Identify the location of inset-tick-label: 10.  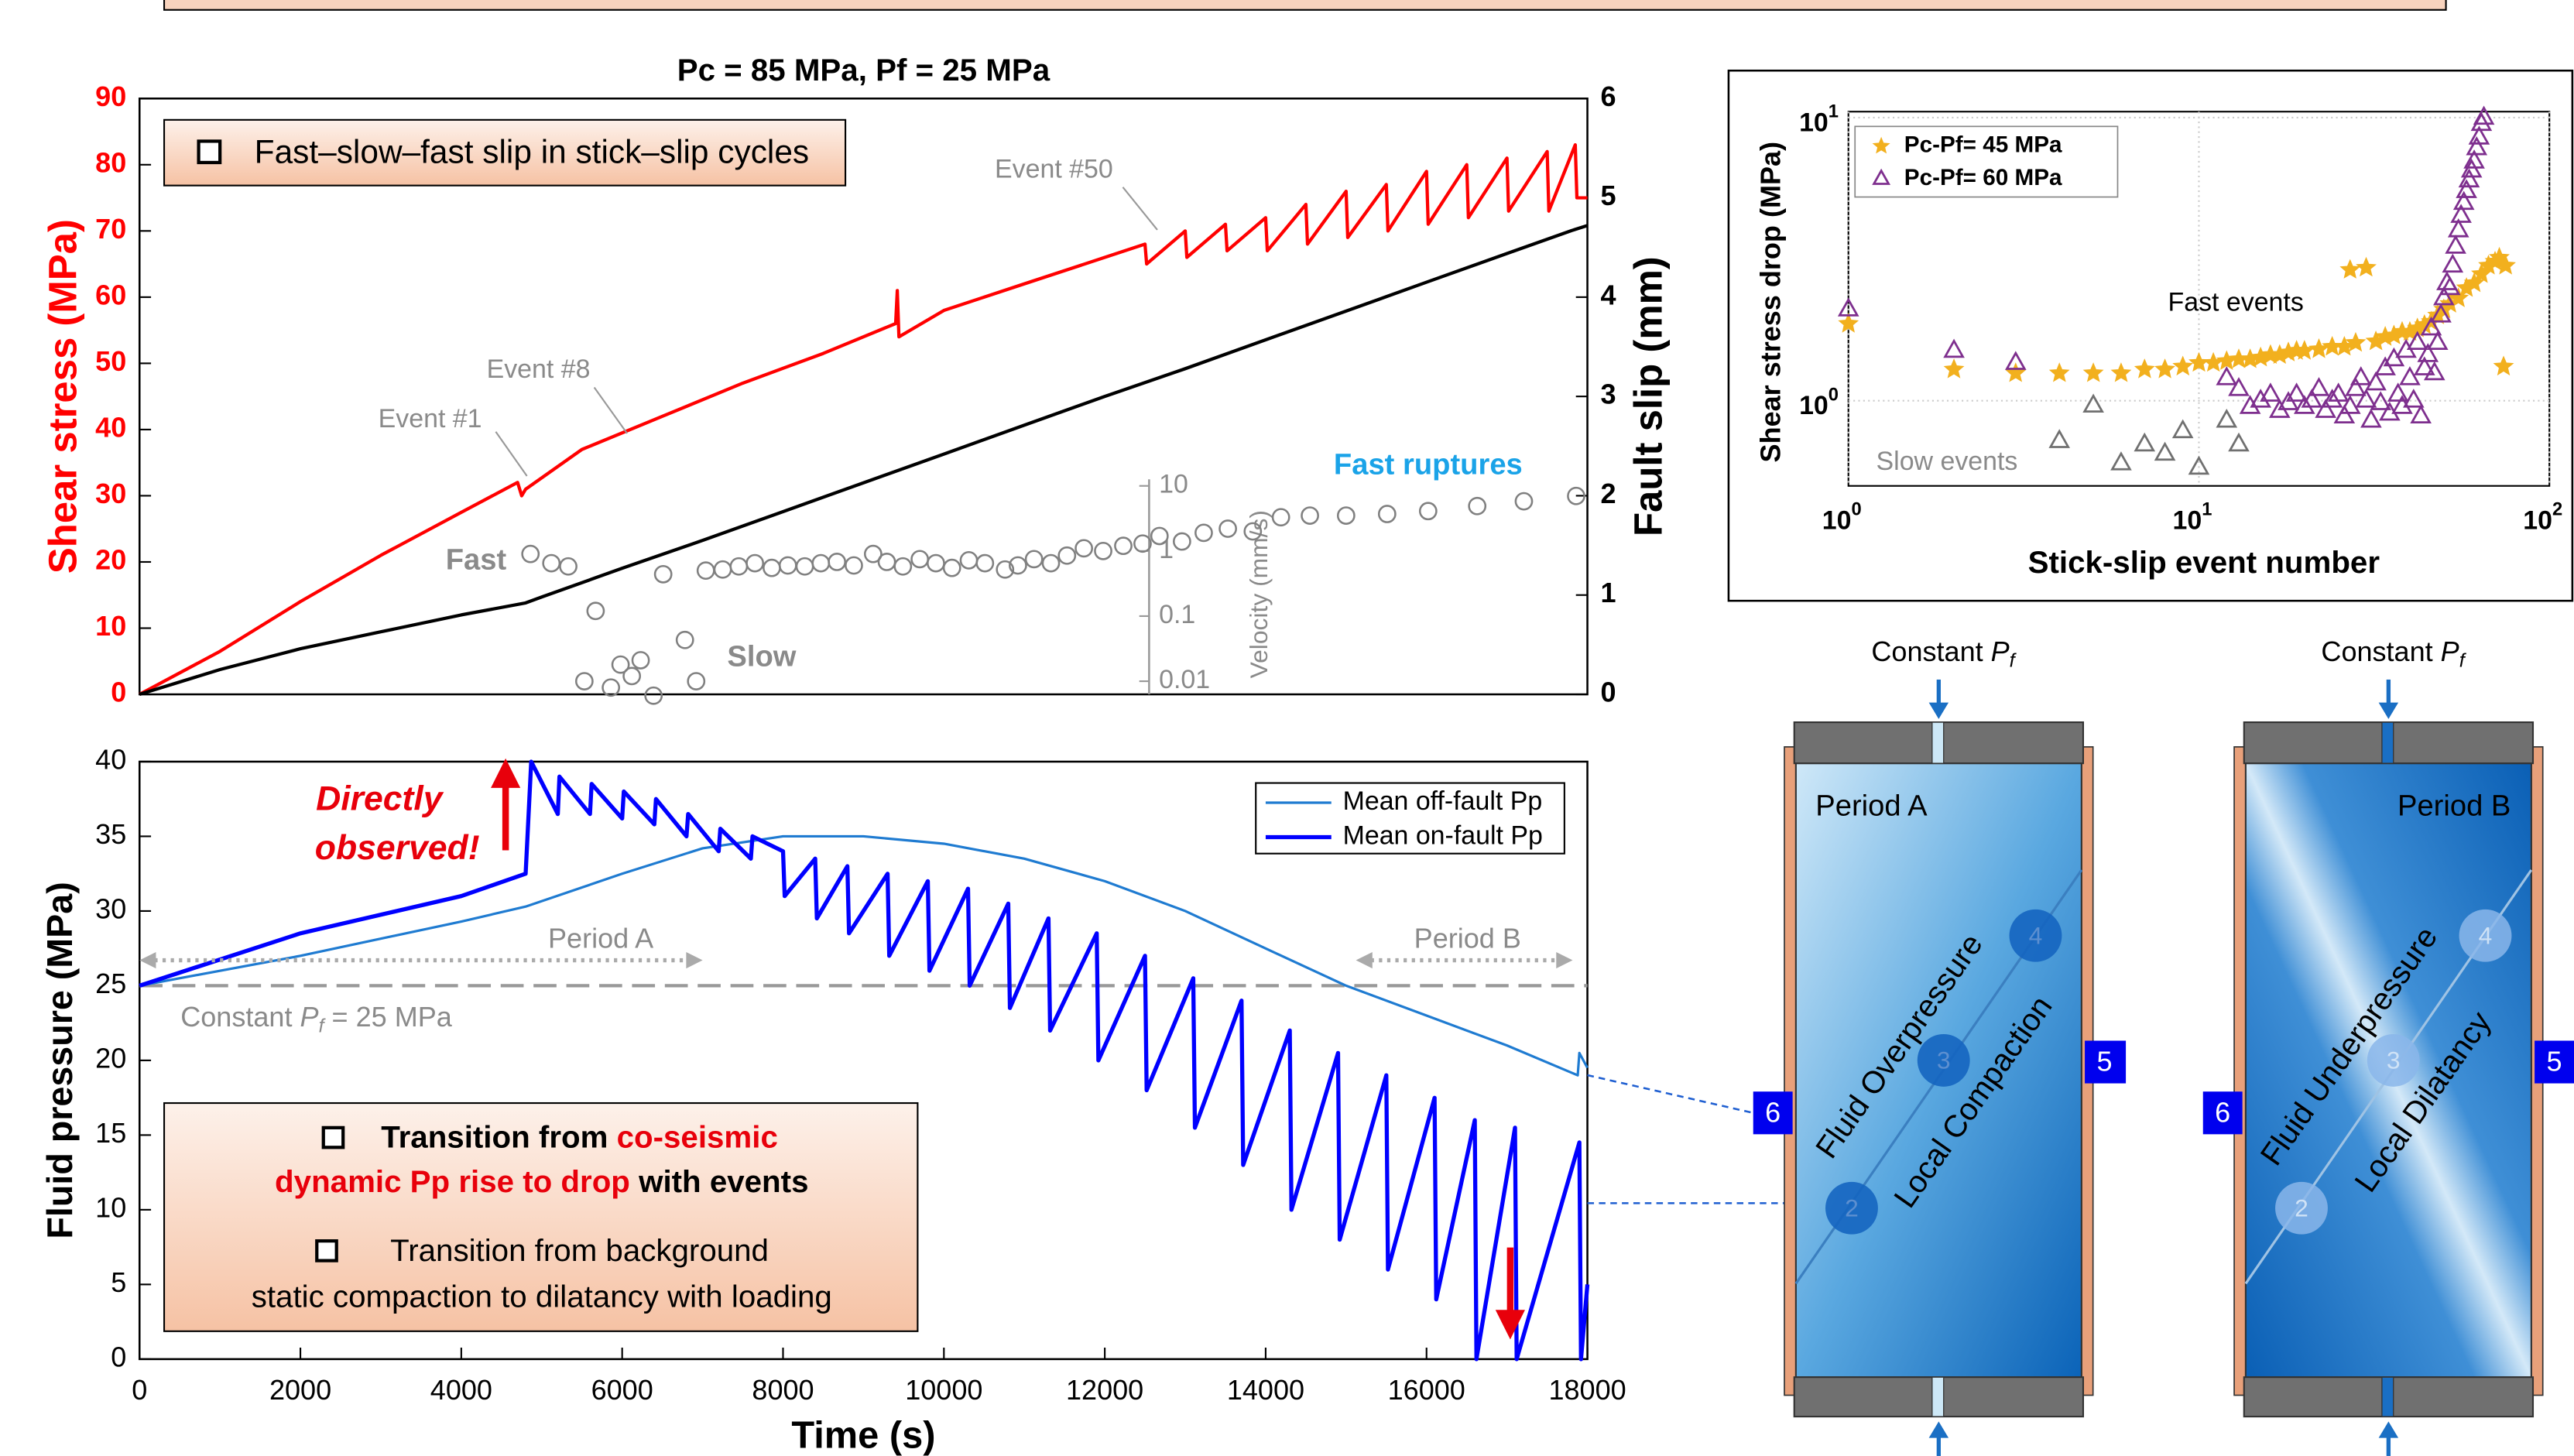
(1173, 485).